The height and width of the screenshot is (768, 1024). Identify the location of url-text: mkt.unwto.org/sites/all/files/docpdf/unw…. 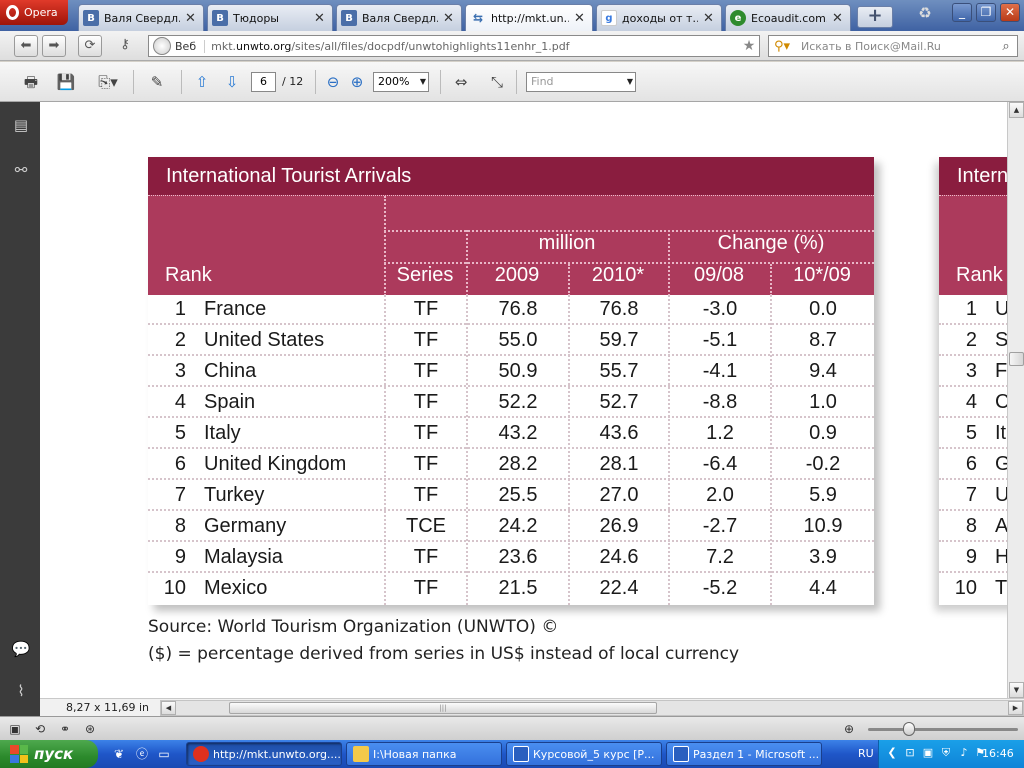
(390, 46).